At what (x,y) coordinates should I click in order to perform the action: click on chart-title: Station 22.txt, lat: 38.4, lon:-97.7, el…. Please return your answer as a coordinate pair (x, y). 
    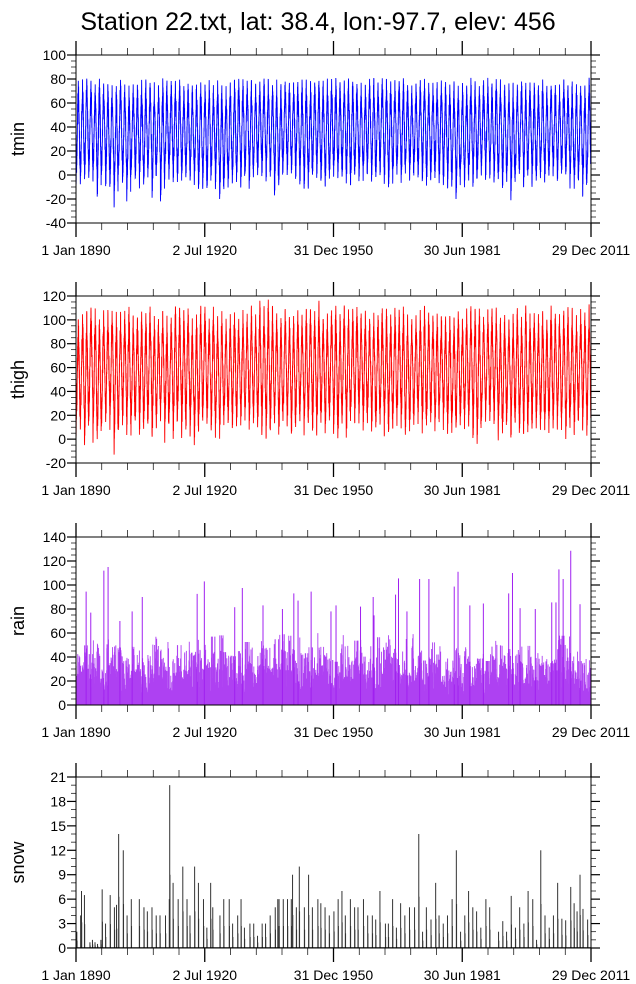
    Looking at the image, I should click on (317, 22).